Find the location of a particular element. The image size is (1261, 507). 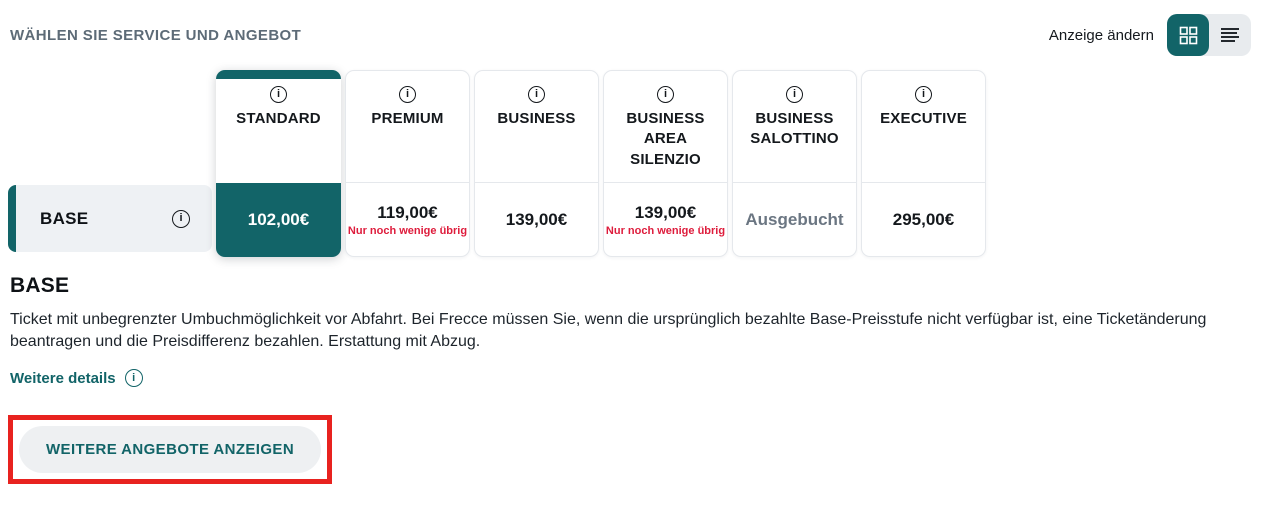

service-column-premium: PREMIUM 119,00€ Nur noch wenige übrig is located at coordinates (407, 163).